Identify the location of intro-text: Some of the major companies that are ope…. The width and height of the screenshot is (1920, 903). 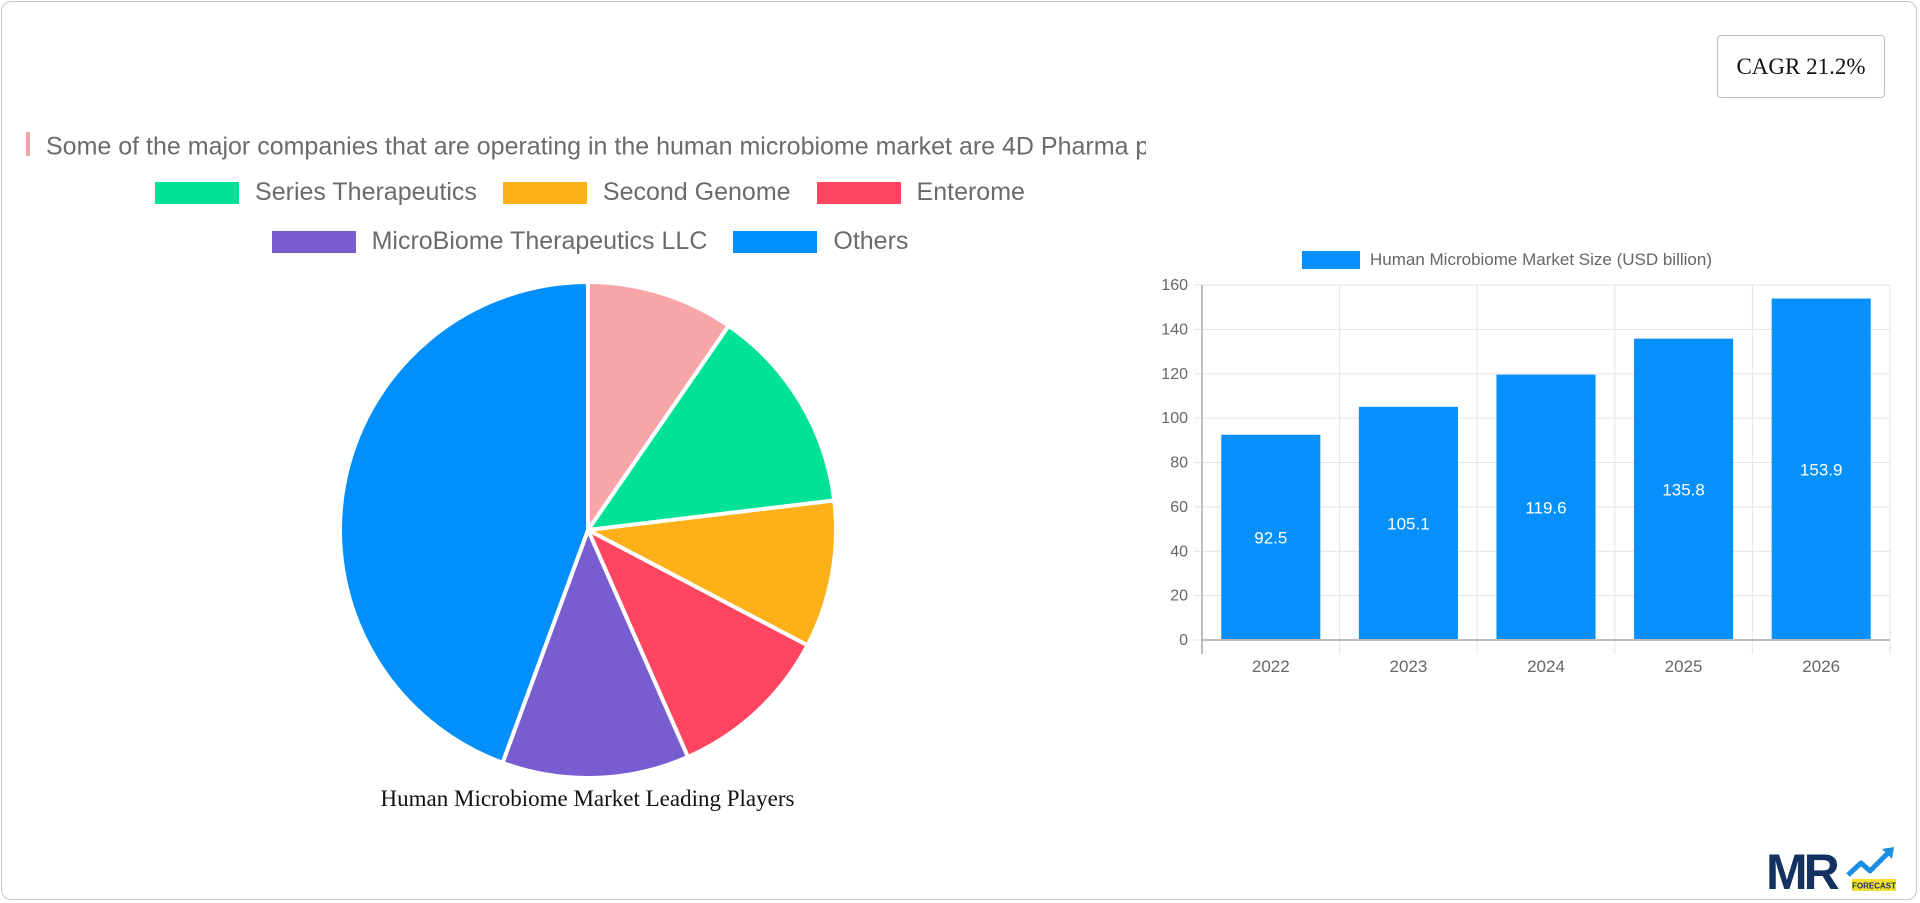
(586, 145).